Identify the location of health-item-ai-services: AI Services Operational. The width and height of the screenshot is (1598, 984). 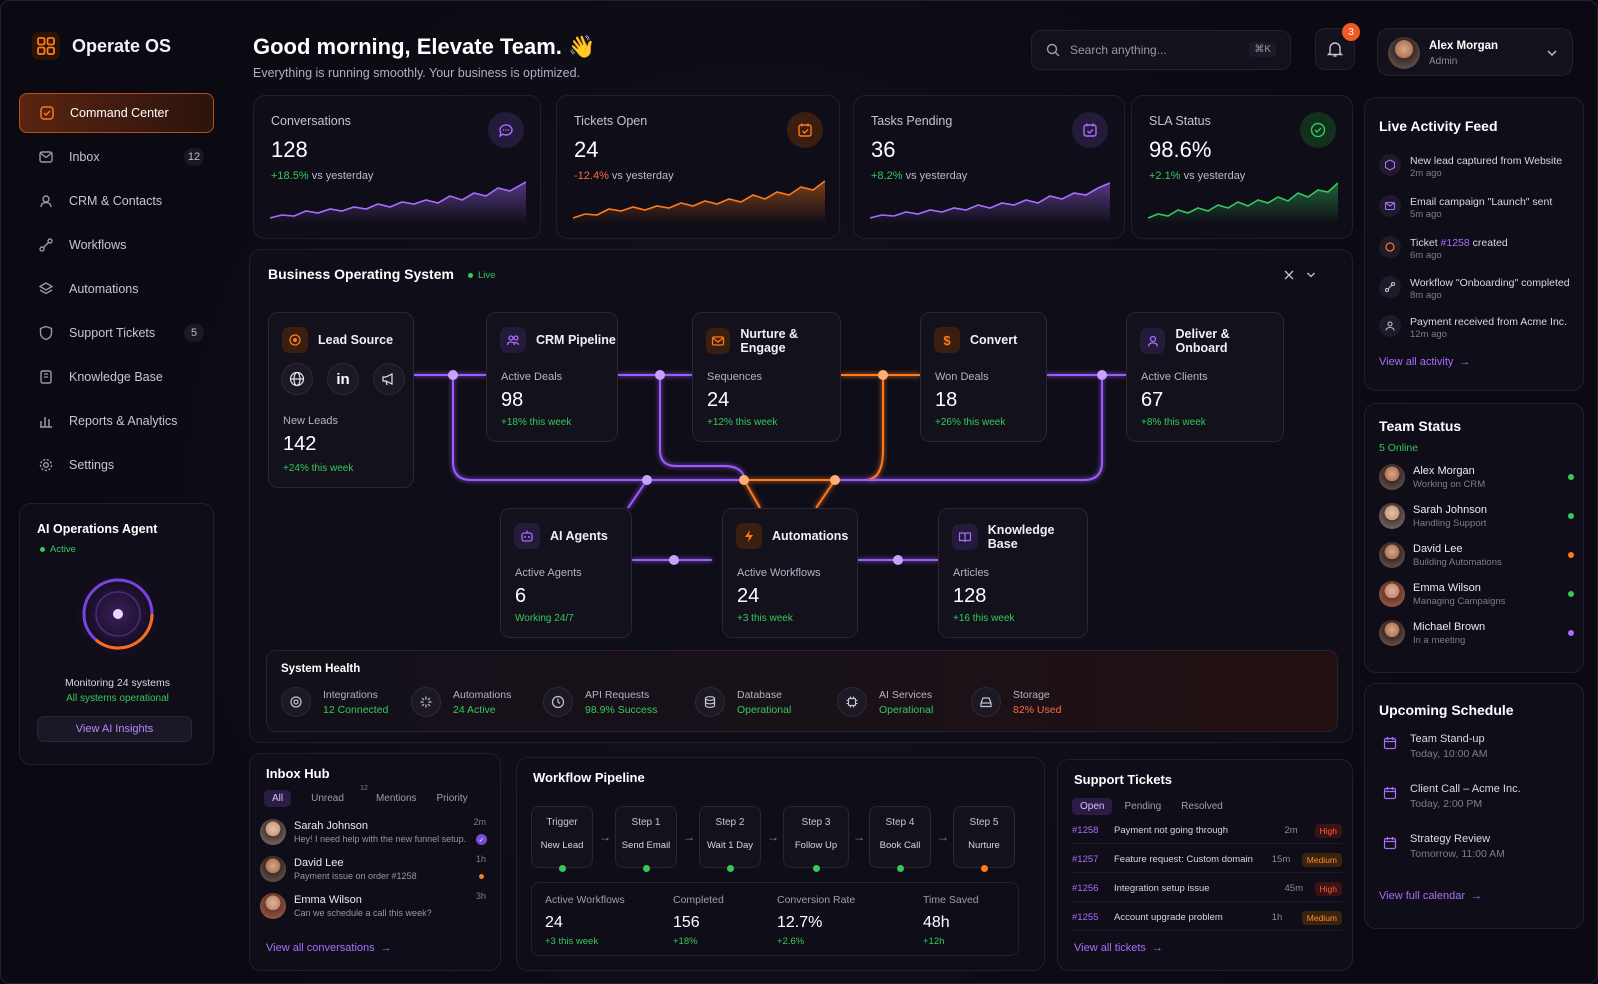
(885, 702).